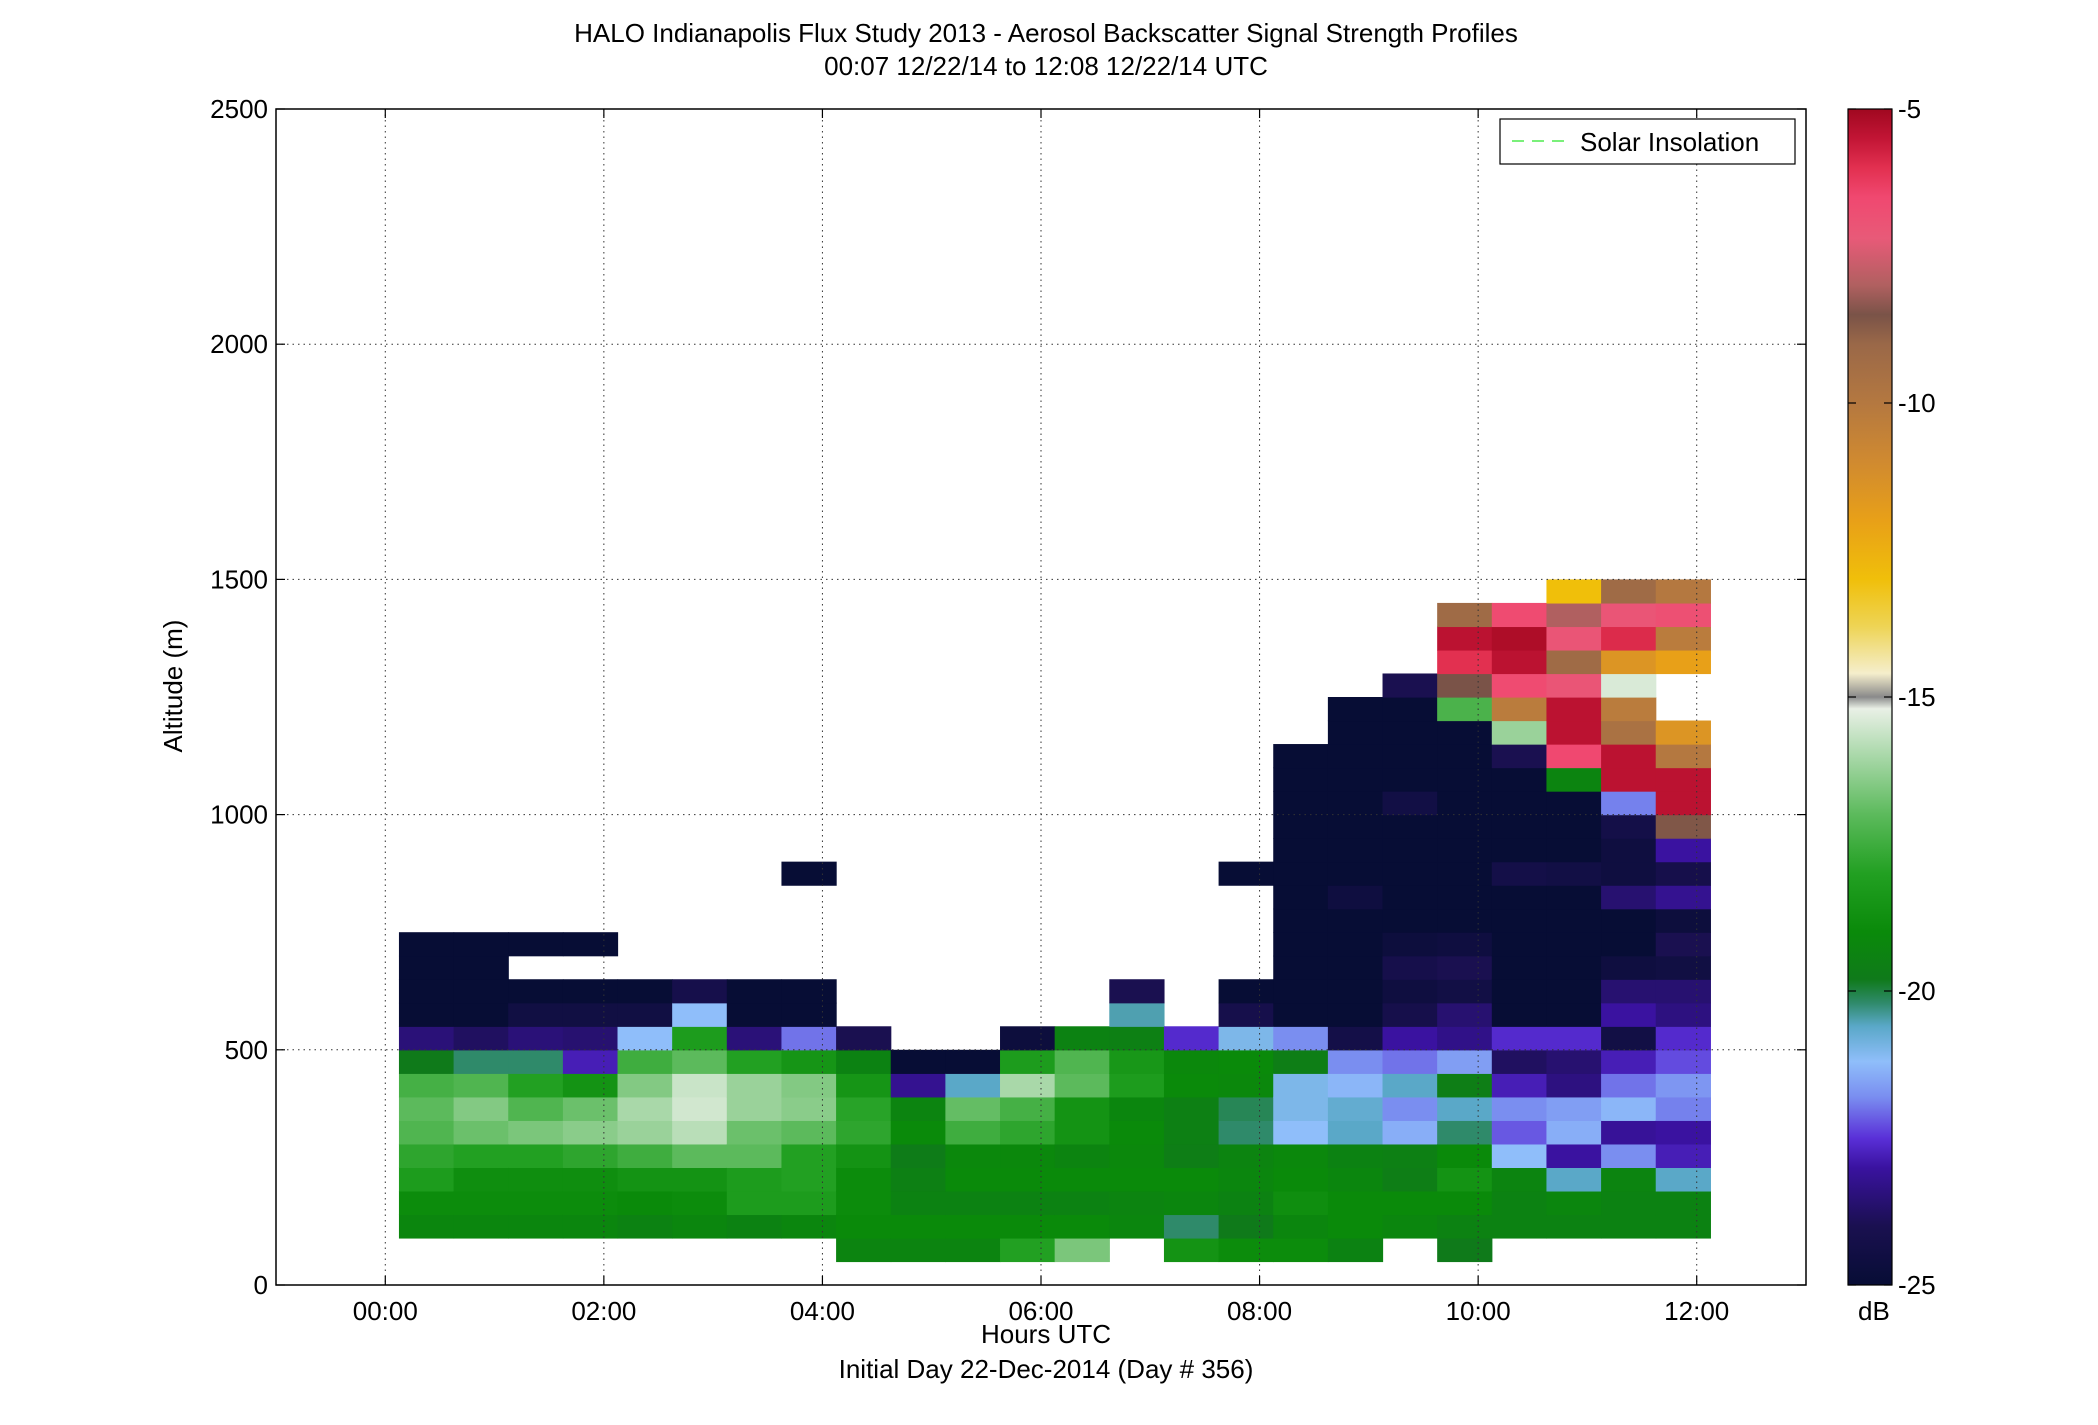 This screenshot has width=2098, height=1425. Describe the element at coordinates (239, 109) in the screenshot. I see `y-tick-label: 2500` at that location.